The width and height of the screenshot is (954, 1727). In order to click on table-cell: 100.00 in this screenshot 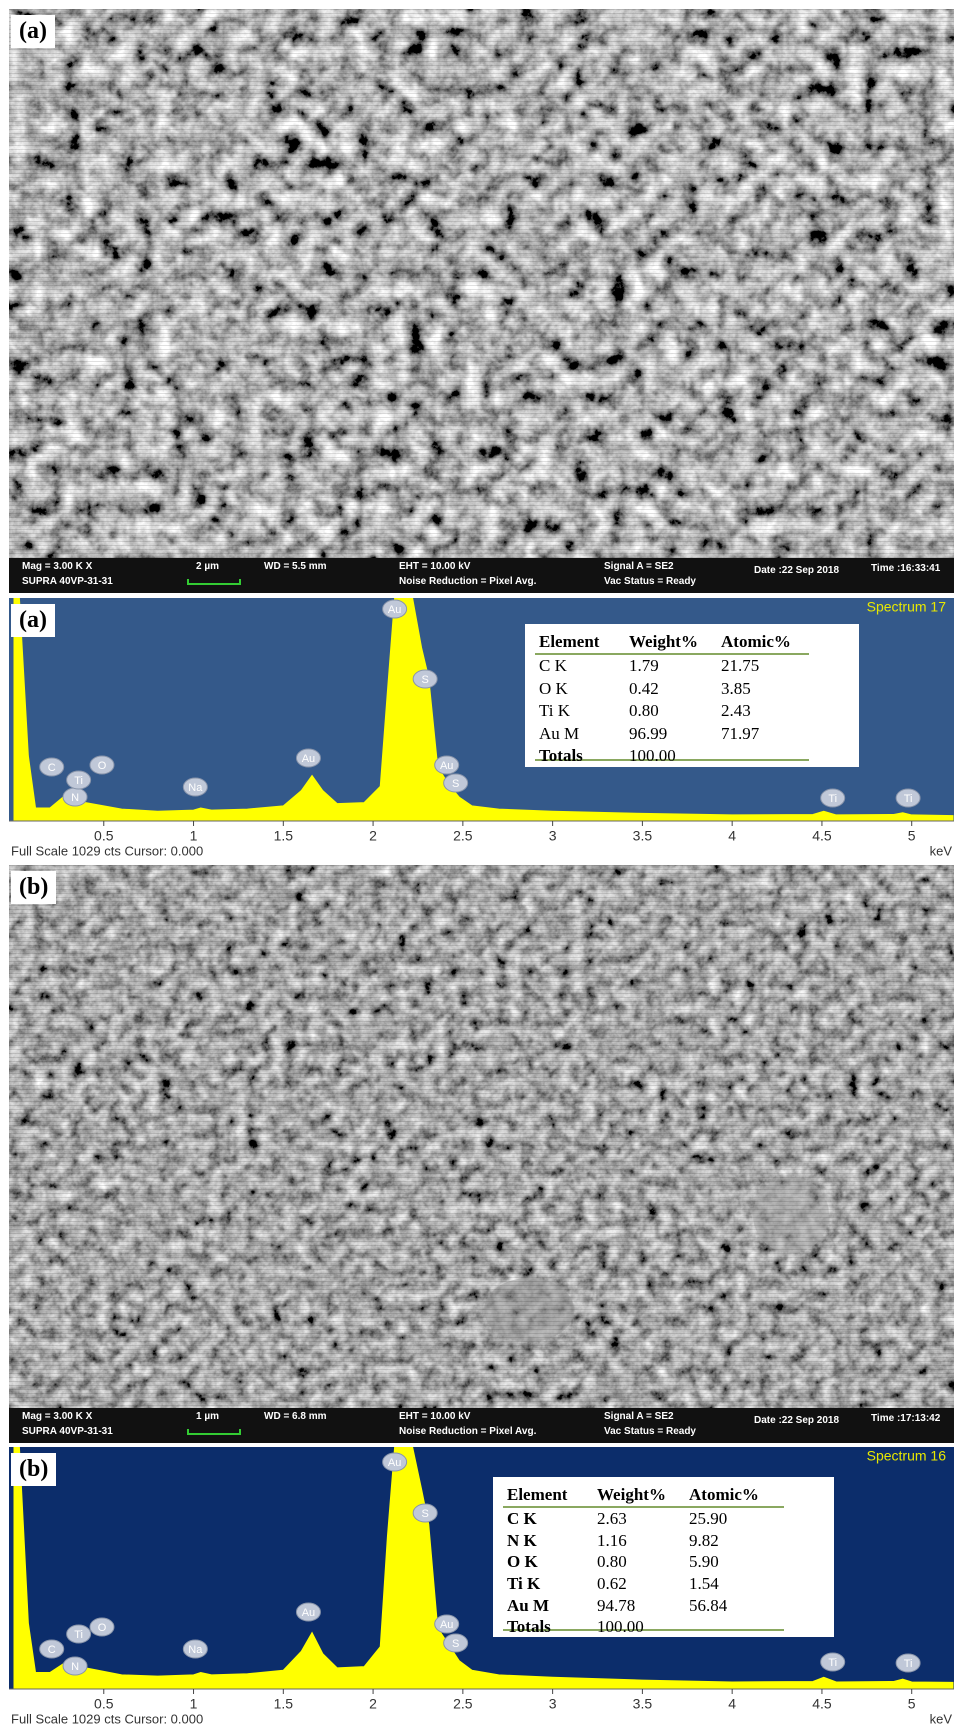, I will do `click(620, 1627)`.